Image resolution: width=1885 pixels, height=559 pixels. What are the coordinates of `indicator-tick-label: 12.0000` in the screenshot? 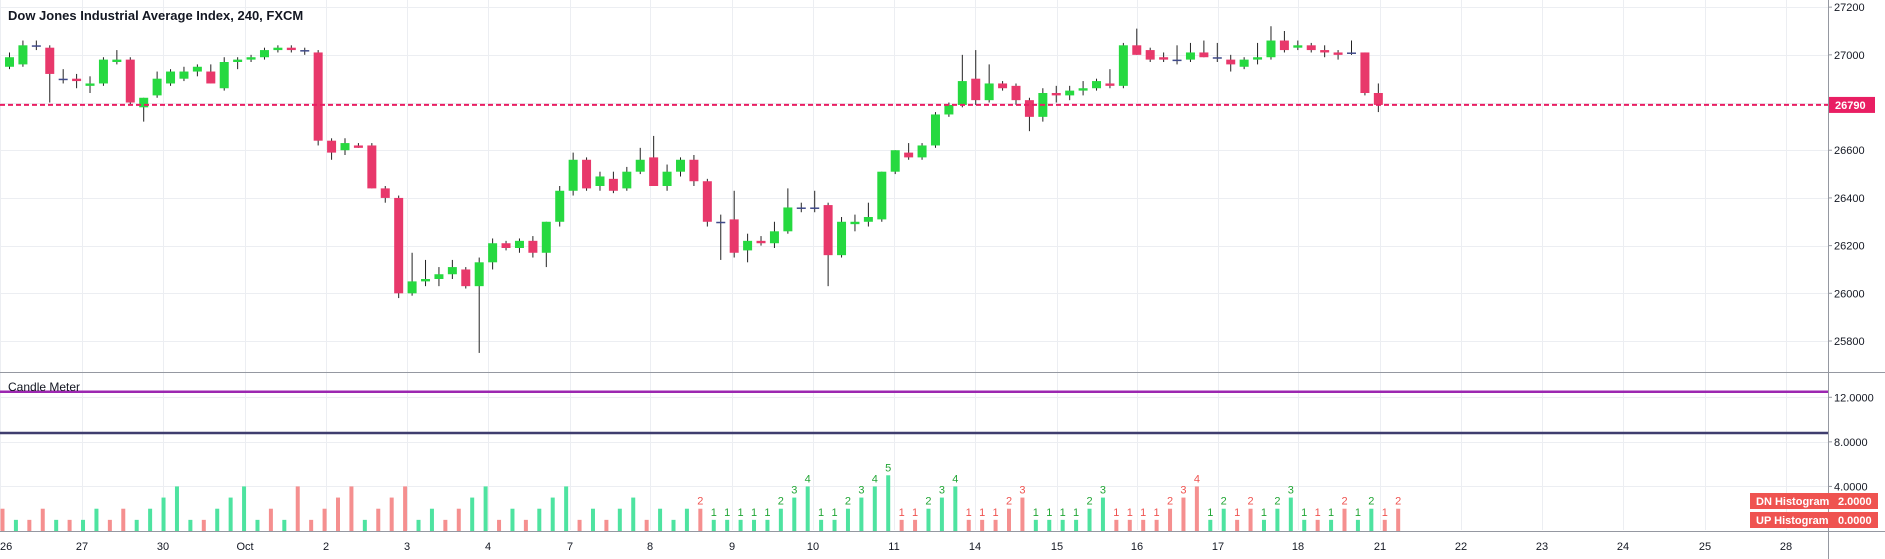 It's located at (1854, 398).